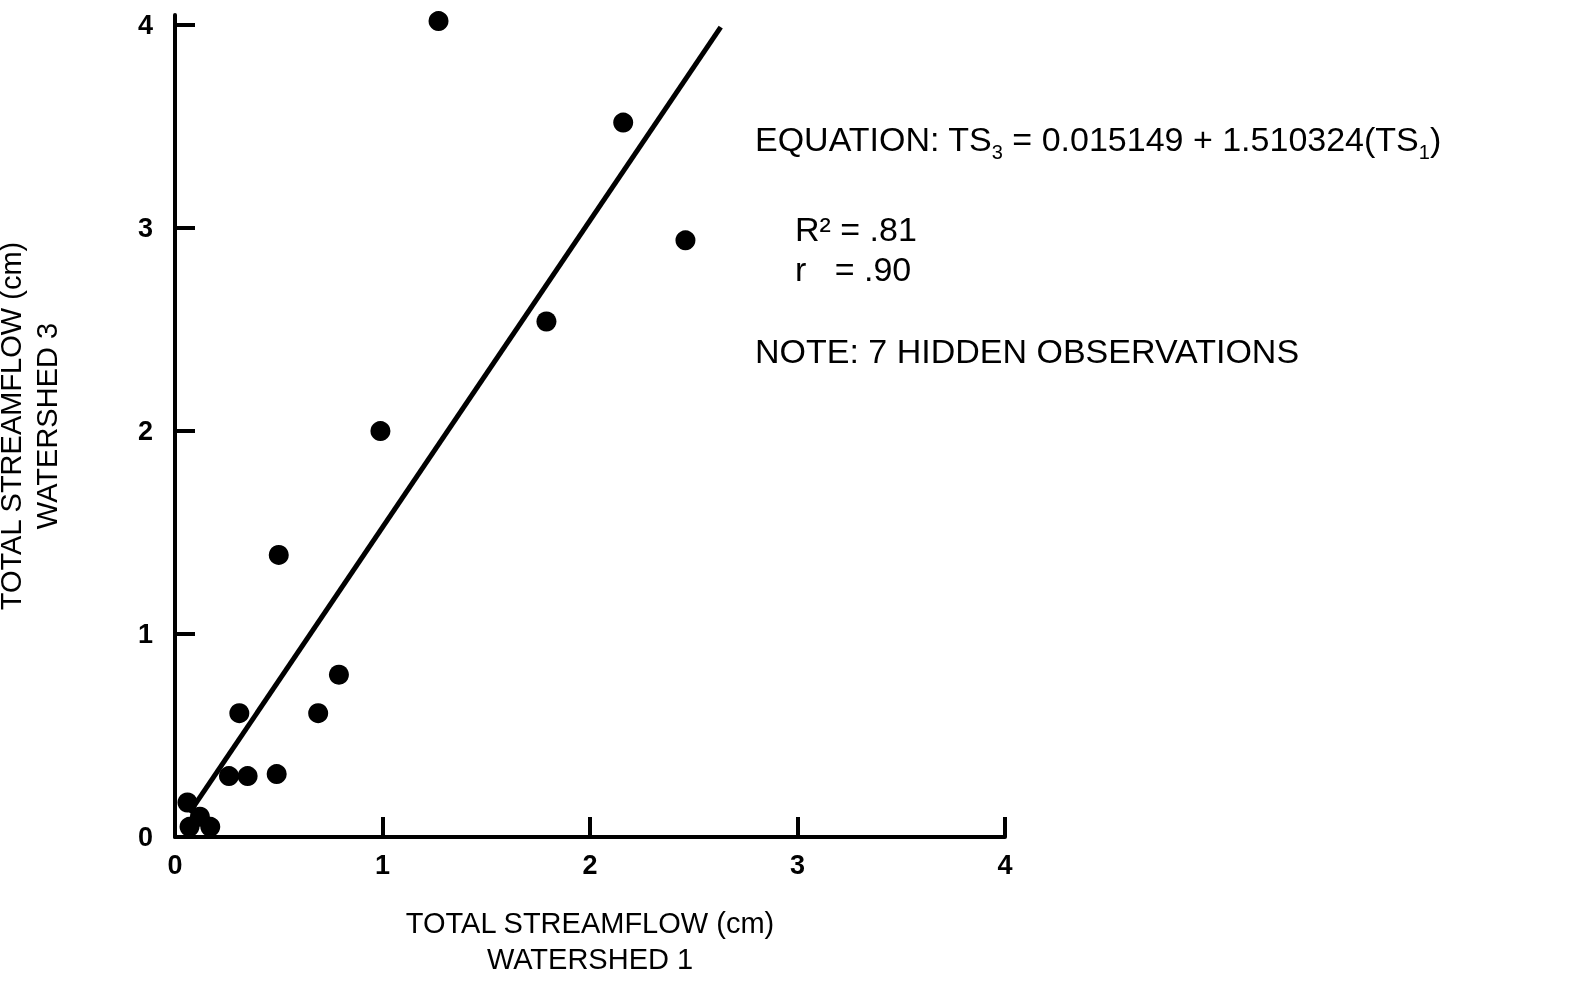  I want to click on annotation: R² = .81, so click(856, 229).